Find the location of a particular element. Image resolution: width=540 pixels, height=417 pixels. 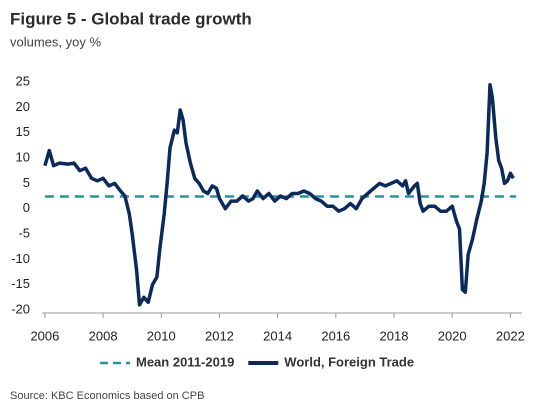

x-tick-label: 2008 is located at coordinates (103, 335).